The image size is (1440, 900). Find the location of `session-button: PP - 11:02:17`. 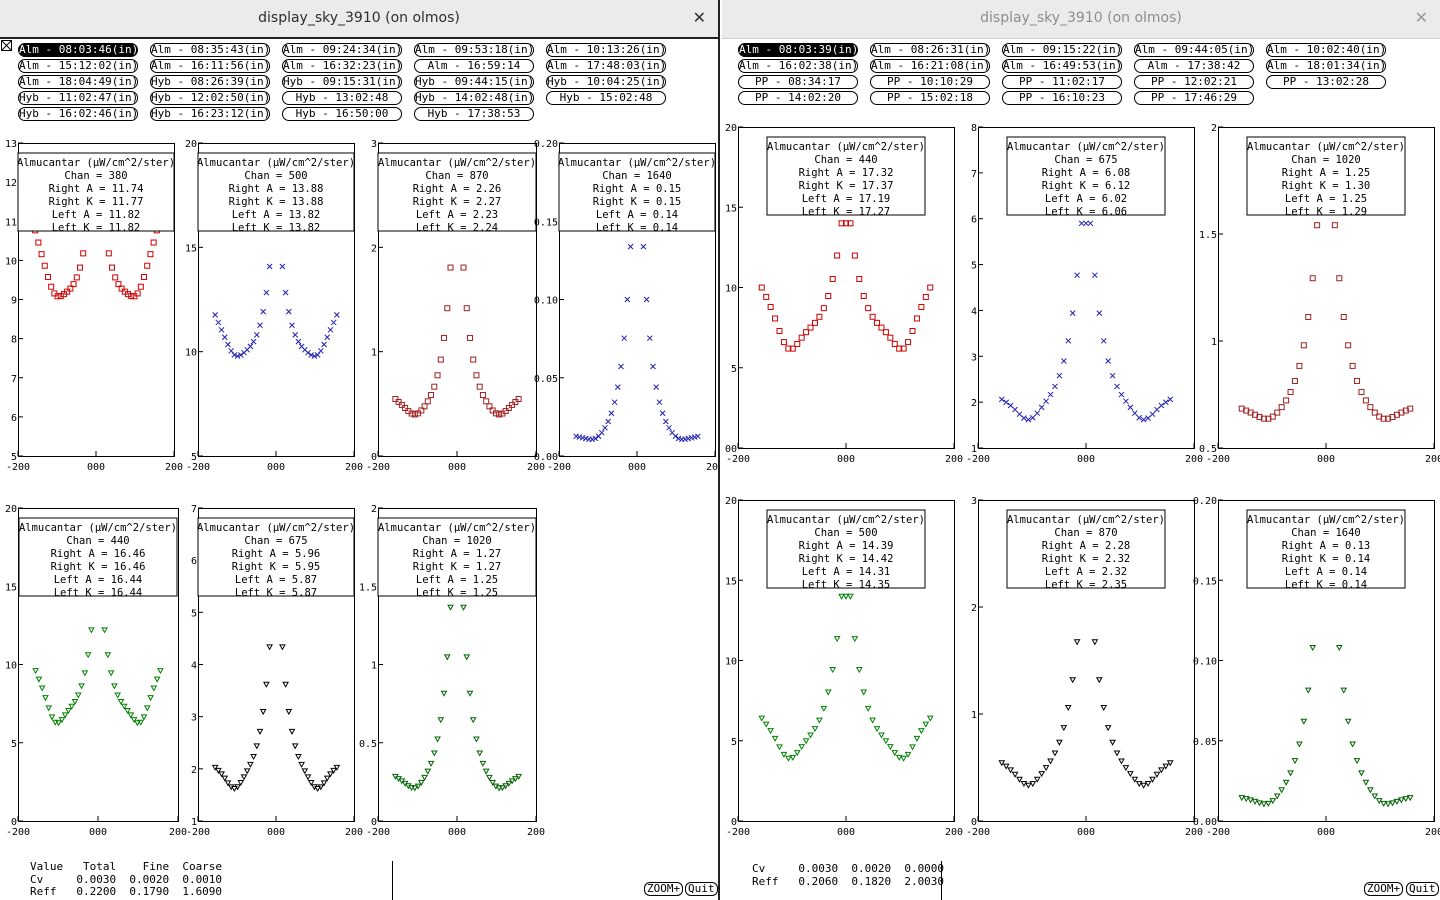

session-button: PP - 11:02:17 is located at coordinates (1062, 82).